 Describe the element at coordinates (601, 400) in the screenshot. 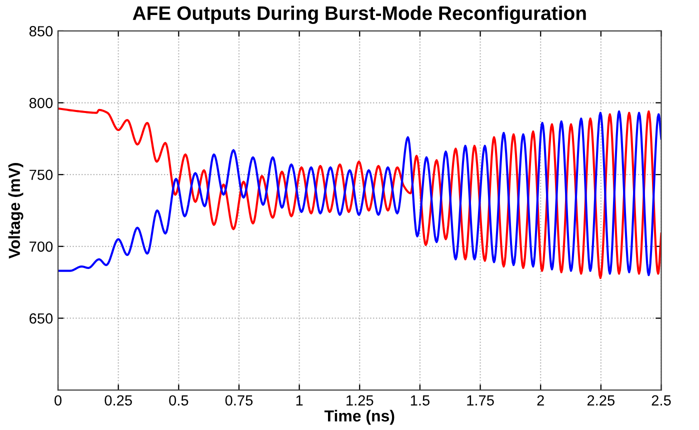

I see `x-tick-label: 2.25` at that location.